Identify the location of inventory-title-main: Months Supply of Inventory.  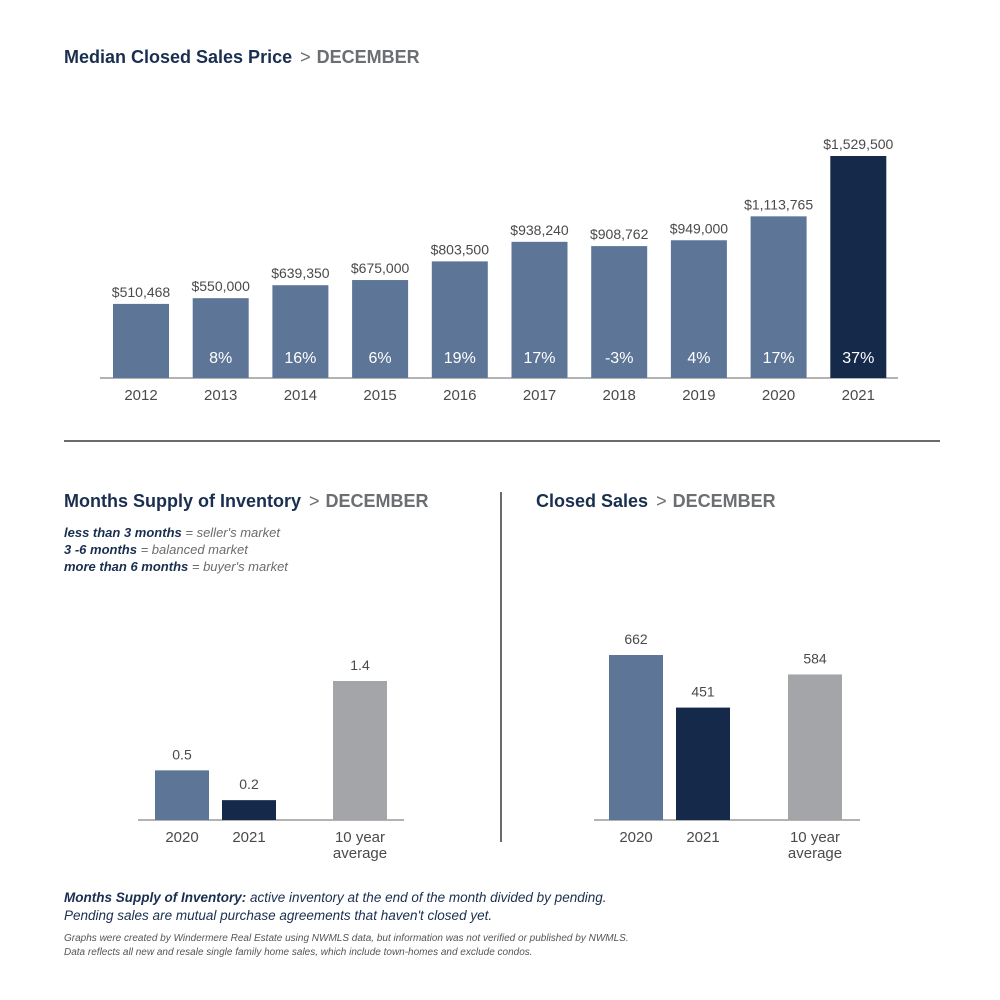
(182, 501).